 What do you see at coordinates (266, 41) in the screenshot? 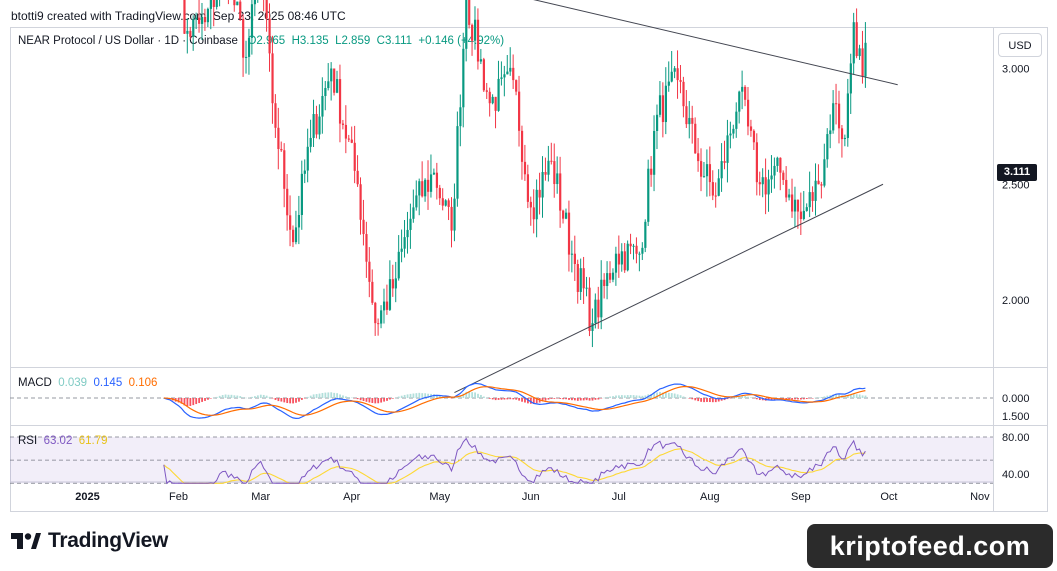
I see `open-value: O2.965` at bounding box center [266, 41].